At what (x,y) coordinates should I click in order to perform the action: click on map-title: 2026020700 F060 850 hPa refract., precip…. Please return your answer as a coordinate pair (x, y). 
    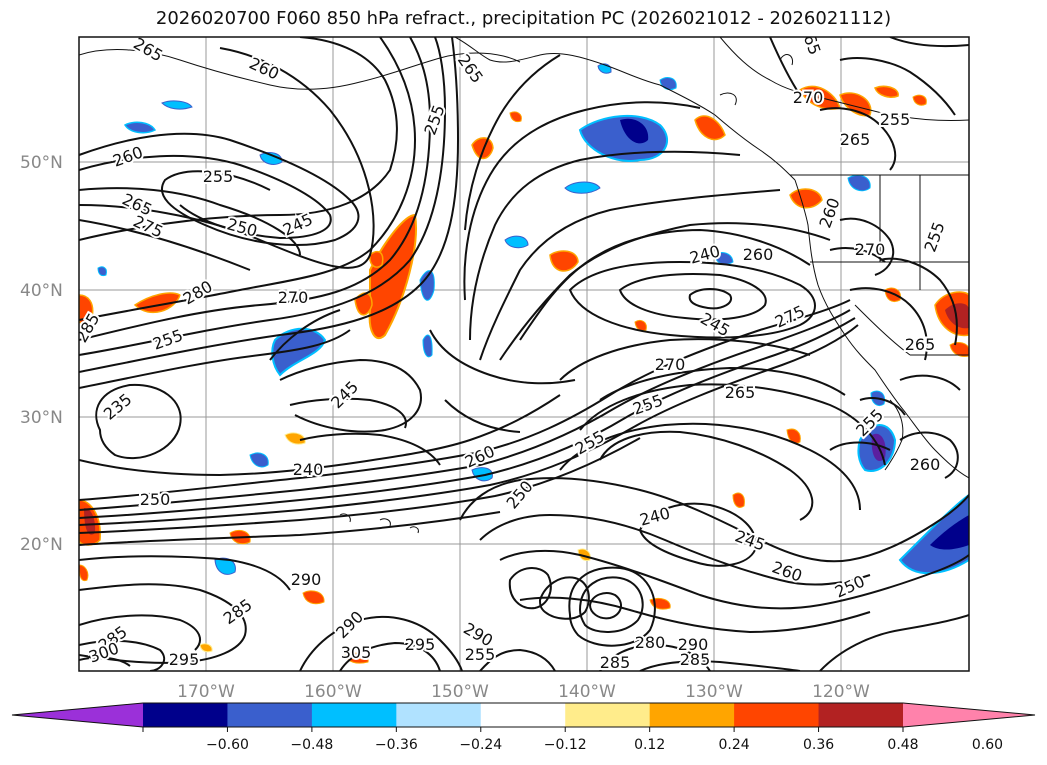
    Looking at the image, I should click on (523, 18).